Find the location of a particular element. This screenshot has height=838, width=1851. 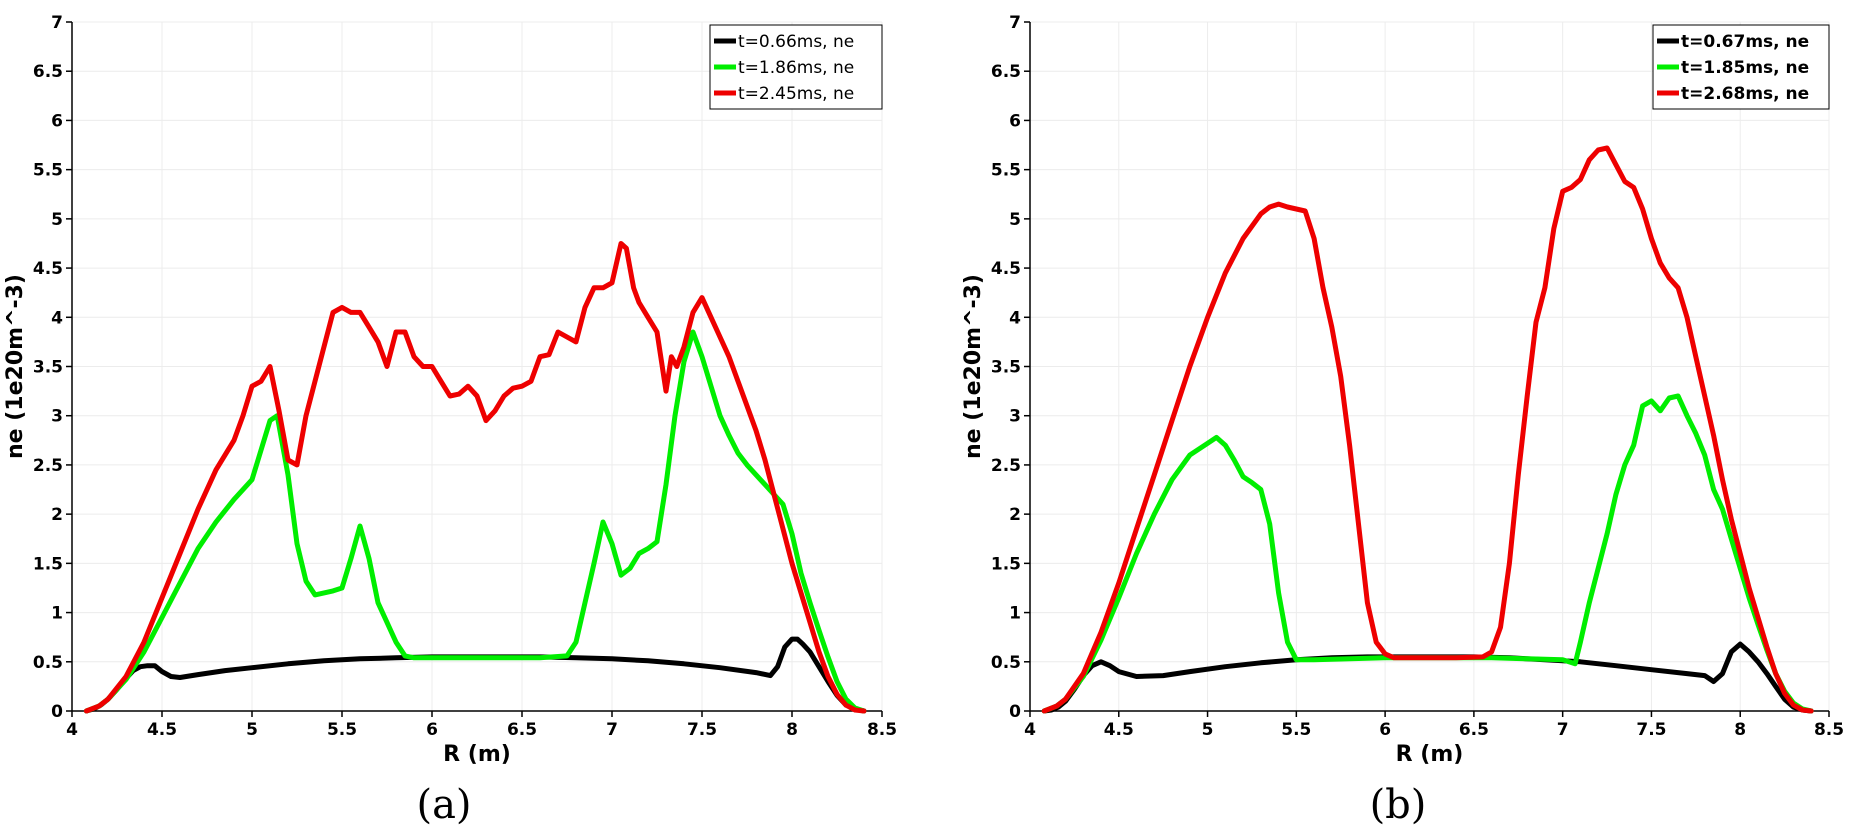

x-axis-label-a: R (m) is located at coordinates (477, 754).